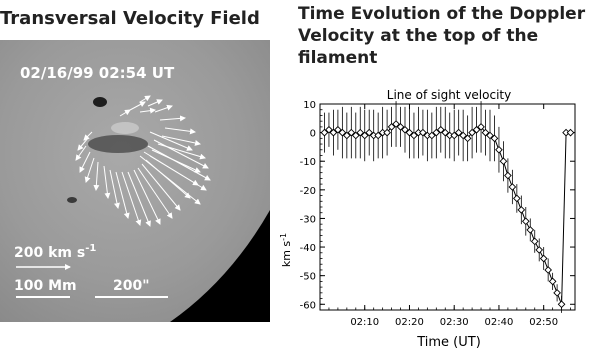 The width and height of the screenshot is (595, 358). Describe the element at coordinates (313, 134) in the screenshot. I see `y-tick-label: 0` at that location.